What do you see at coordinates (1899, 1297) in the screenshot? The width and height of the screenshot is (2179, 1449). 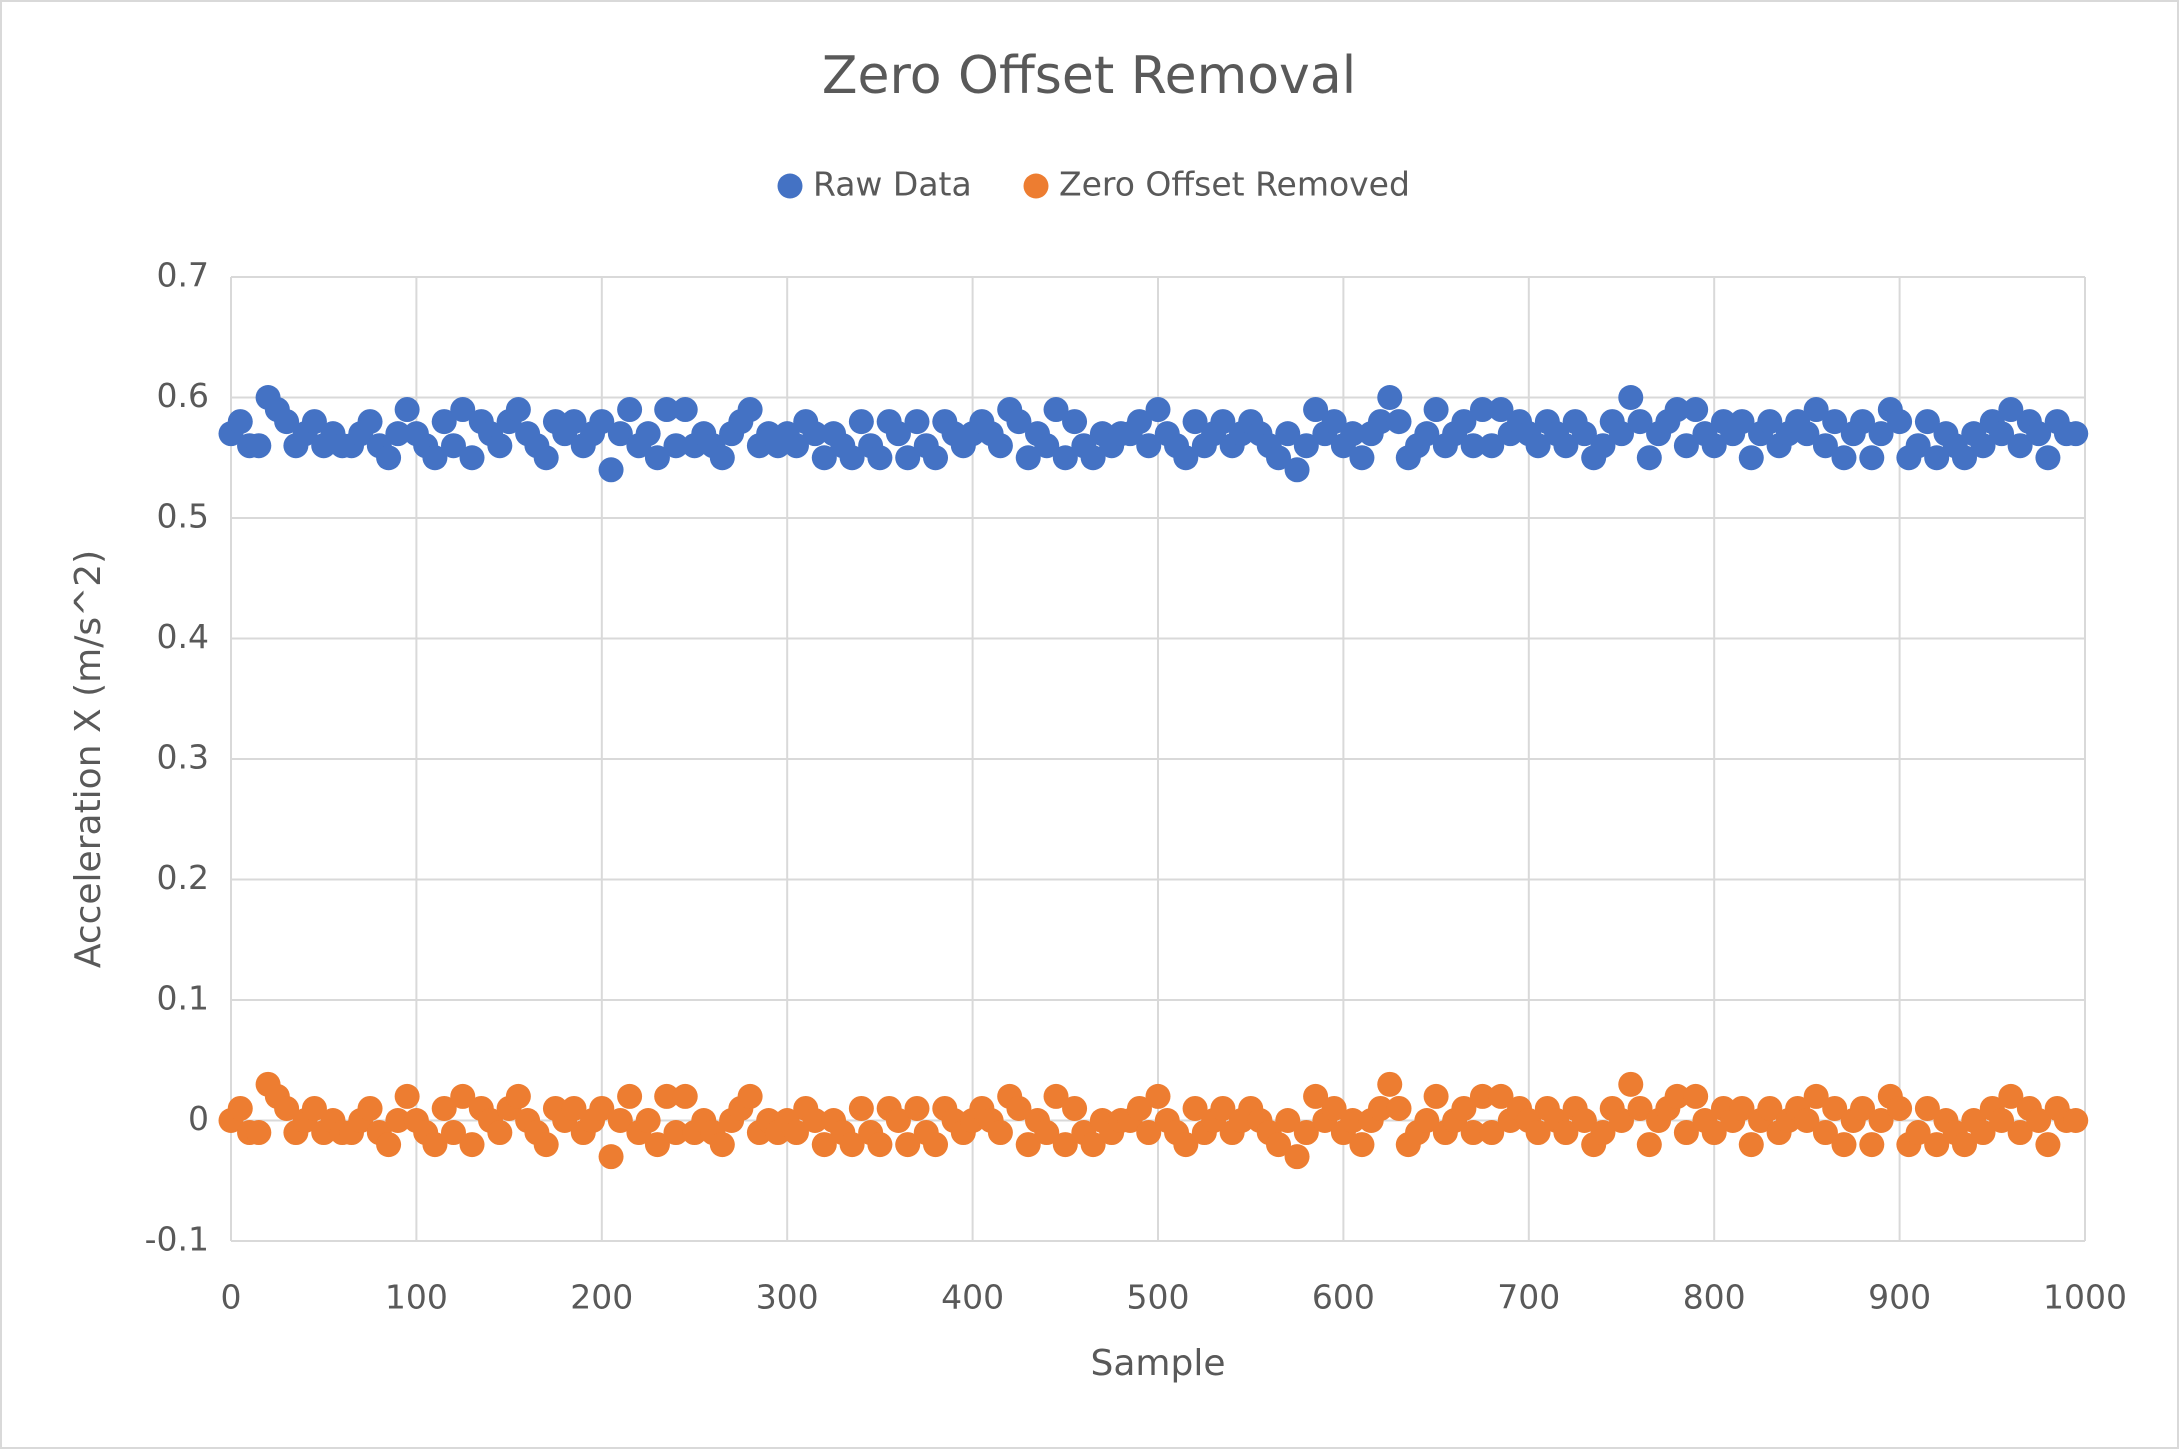 I see `x-tick-label: 900` at bounding box center [1899, 1297].